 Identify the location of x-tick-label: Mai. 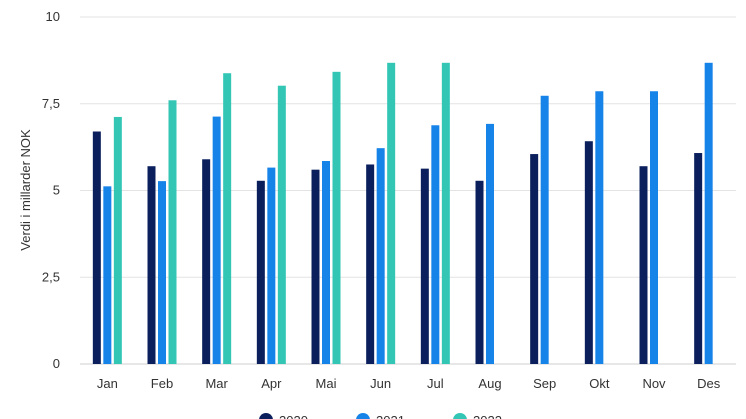
(326, 383).